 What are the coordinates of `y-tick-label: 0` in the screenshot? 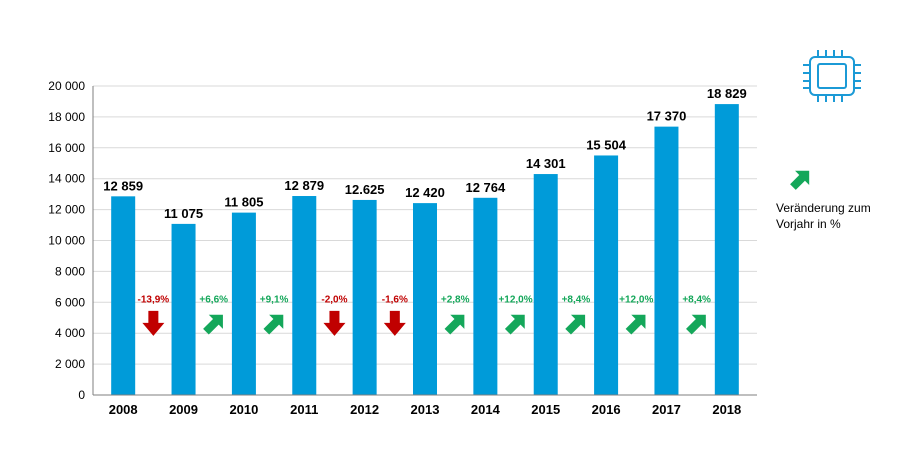 It's located at (81, 395).